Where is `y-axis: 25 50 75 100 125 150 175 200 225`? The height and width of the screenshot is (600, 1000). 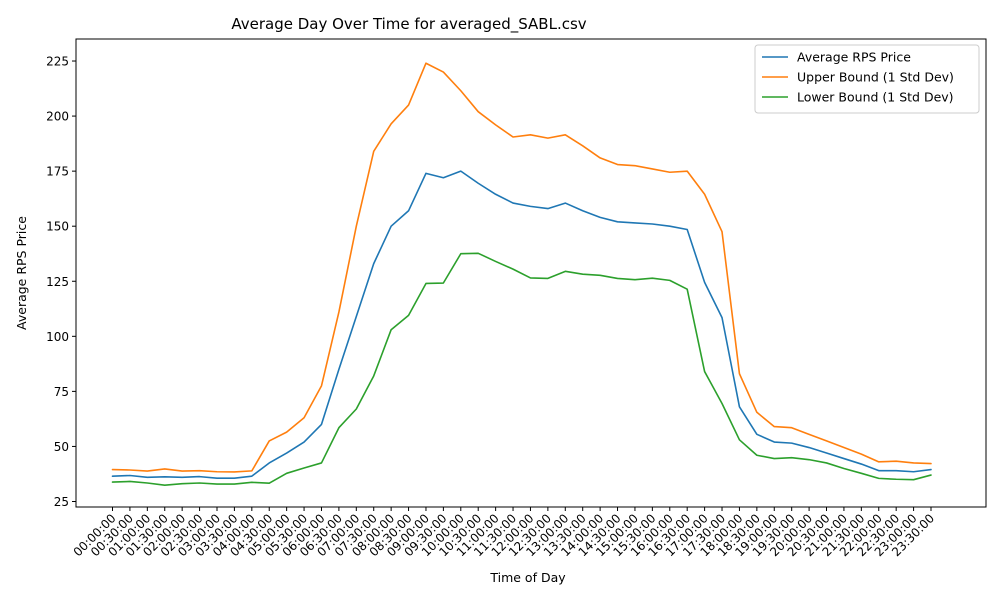
y-axis: 25 50 75 100 125 150 175 200 225 is located at coordinates (61, 282).